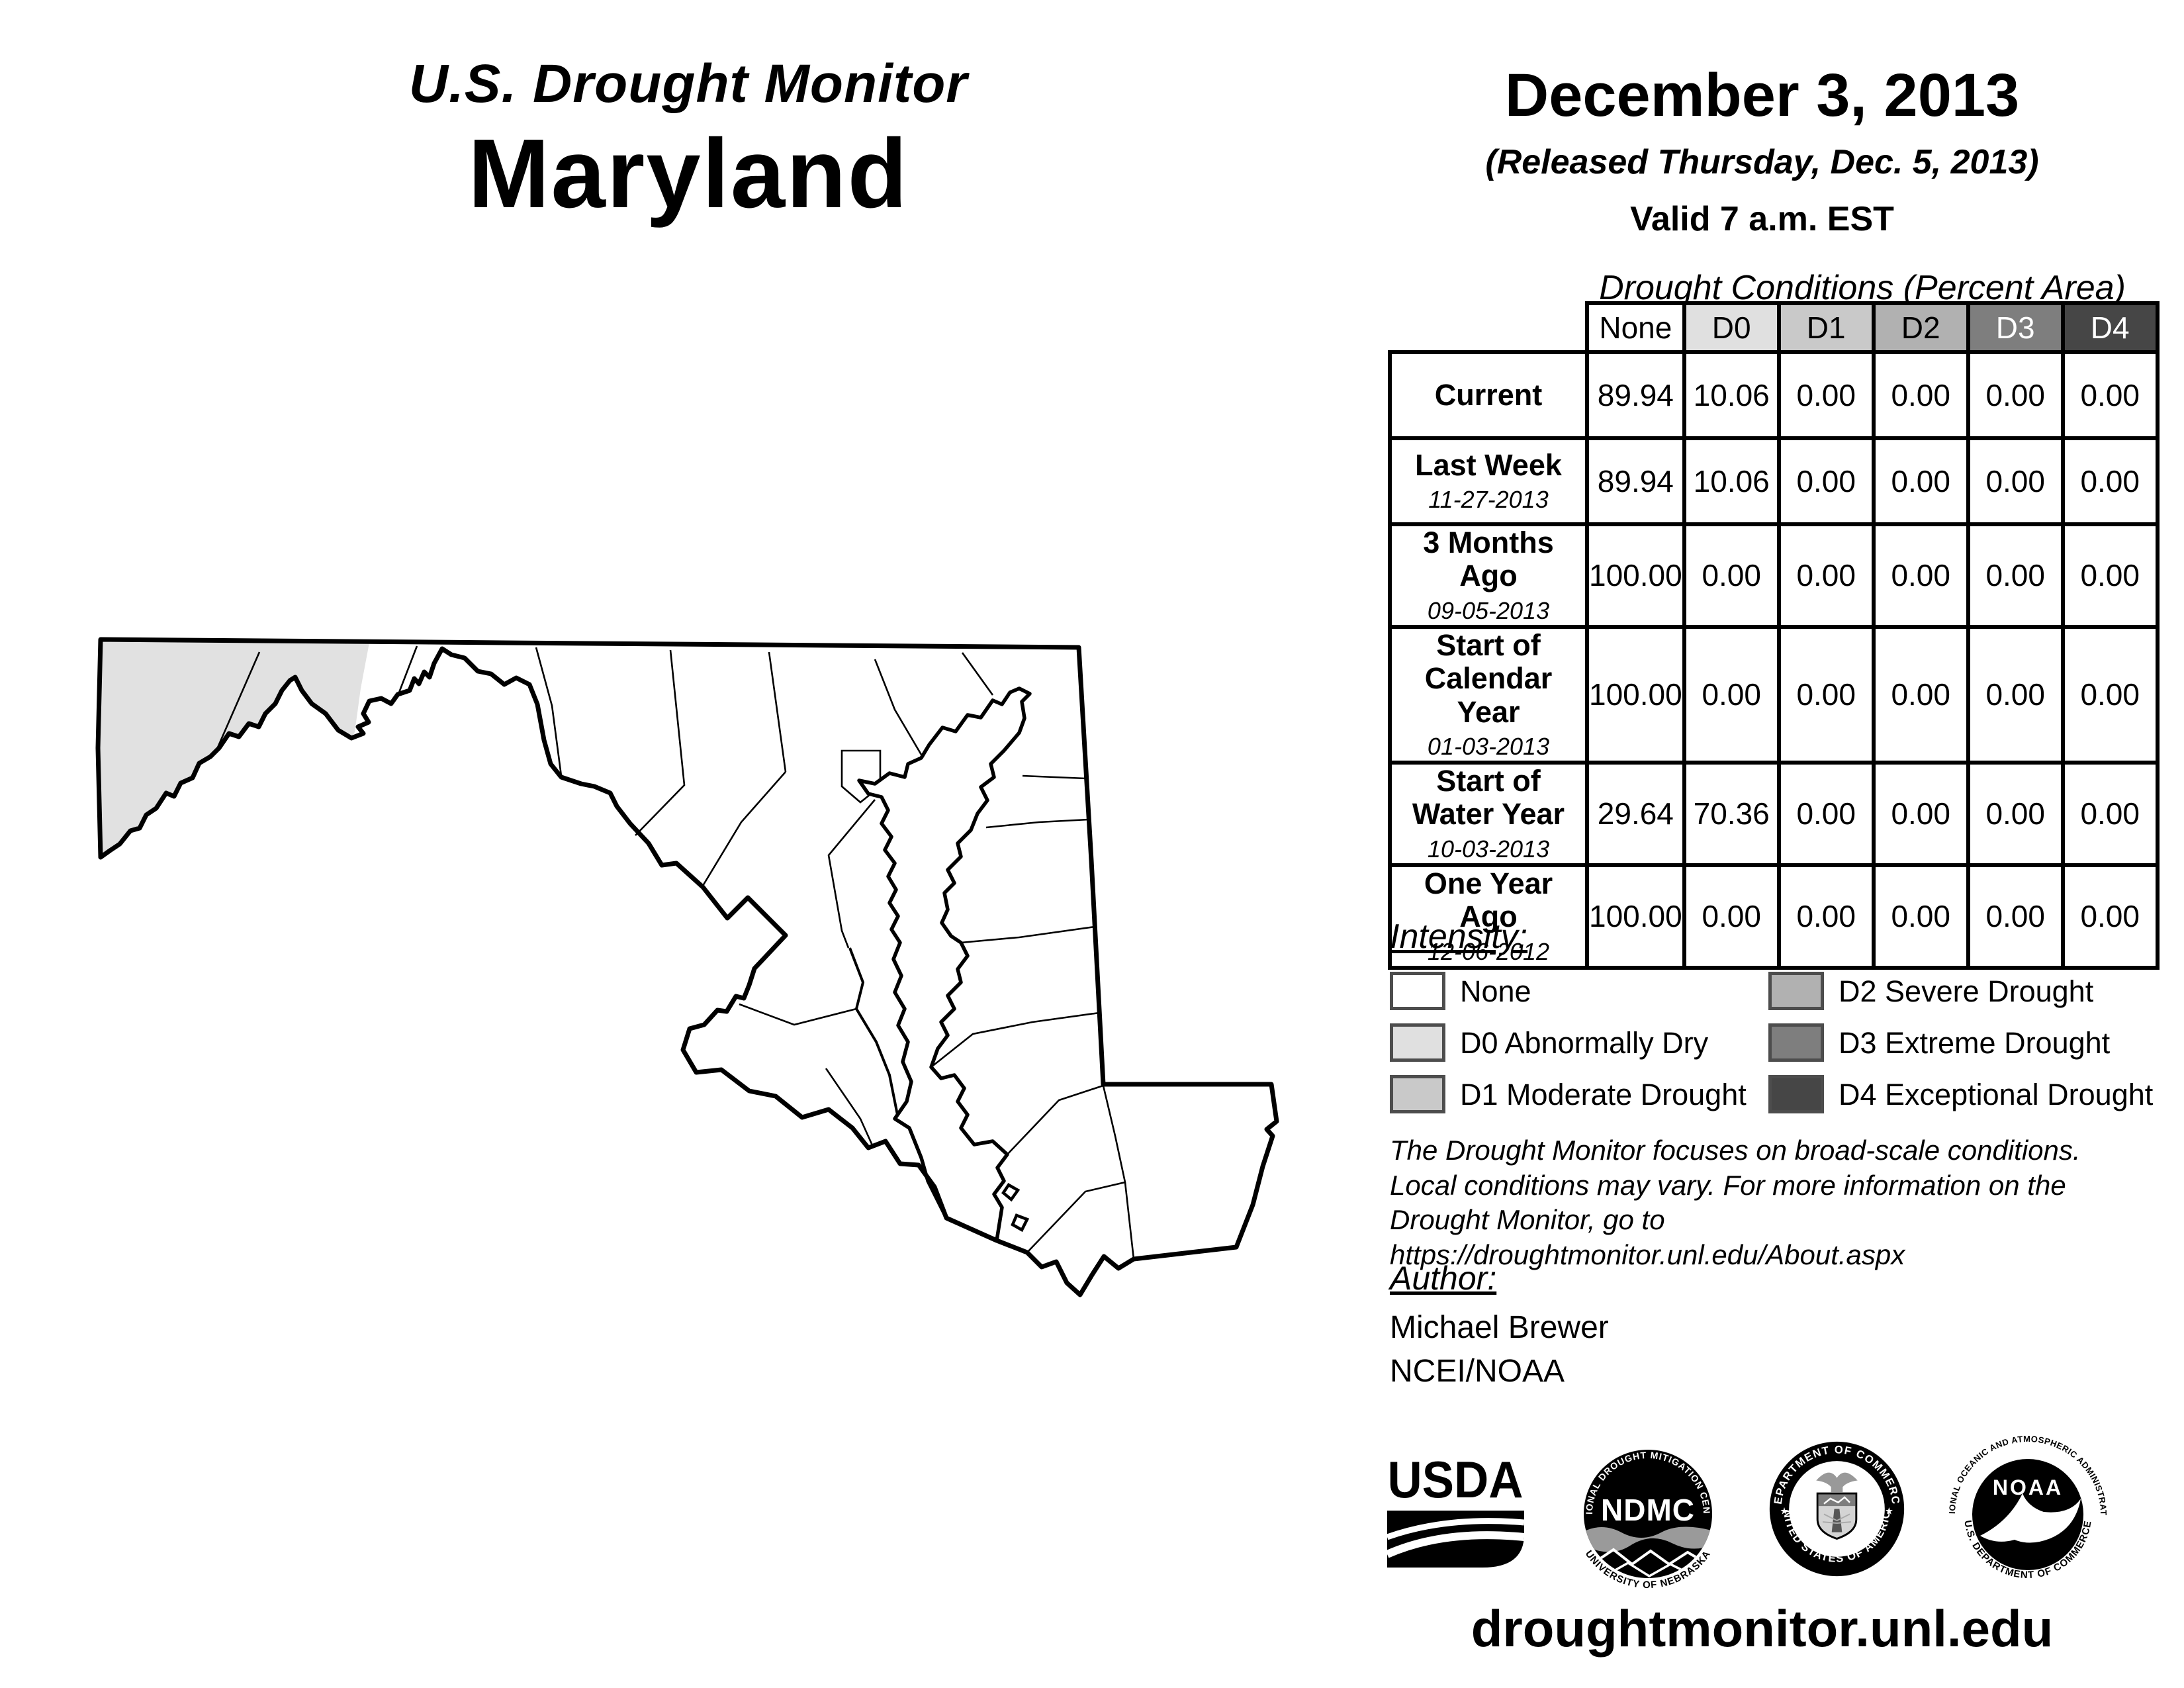  Describe the element at coordinates (1417, 991) in the screenshot. I see `legend-swatch-none` at that location.